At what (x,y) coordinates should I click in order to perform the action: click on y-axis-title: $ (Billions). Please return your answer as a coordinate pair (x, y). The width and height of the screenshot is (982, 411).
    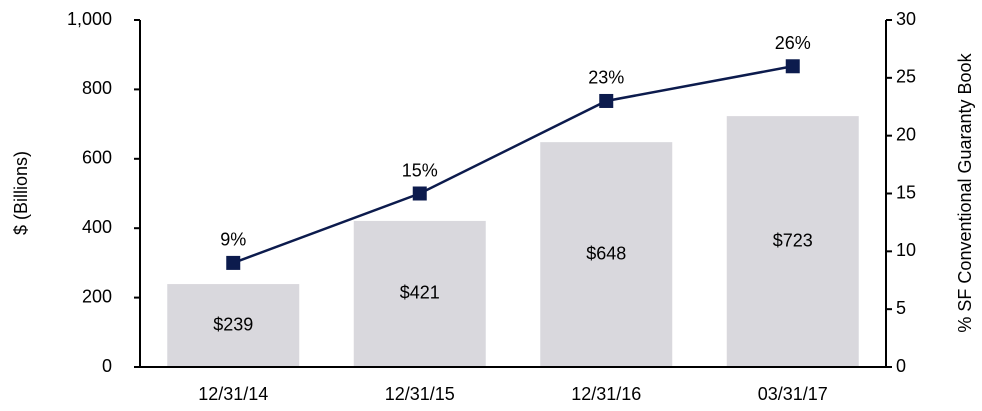
    Looking at the image, I should click on (21, 193).